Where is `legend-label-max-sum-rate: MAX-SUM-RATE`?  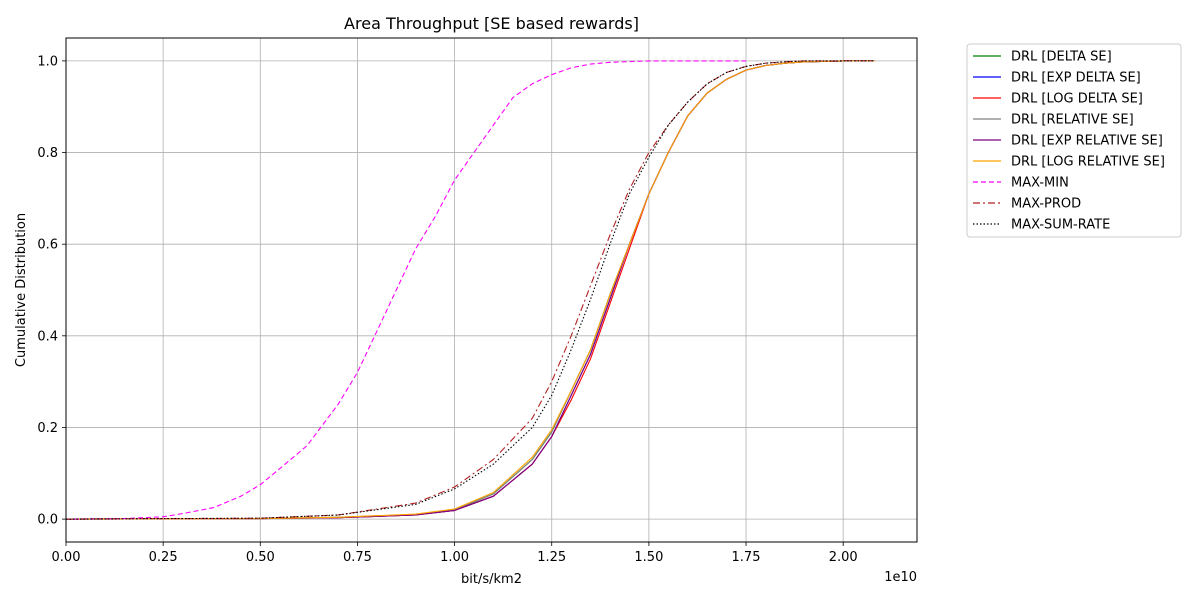 legend-label-max-sum-rate: MAX-SUM-RATE is located at coordinates (1060, 225).